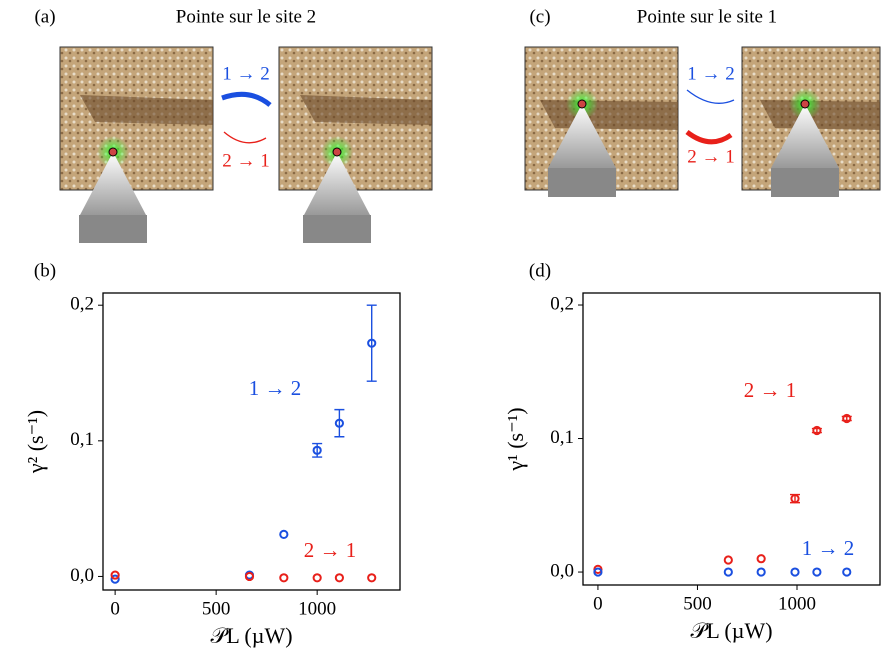  I want to click on panel-c: (c) Pointe sur le site 1 1 → 2 2 → 1, so click(702, 101).